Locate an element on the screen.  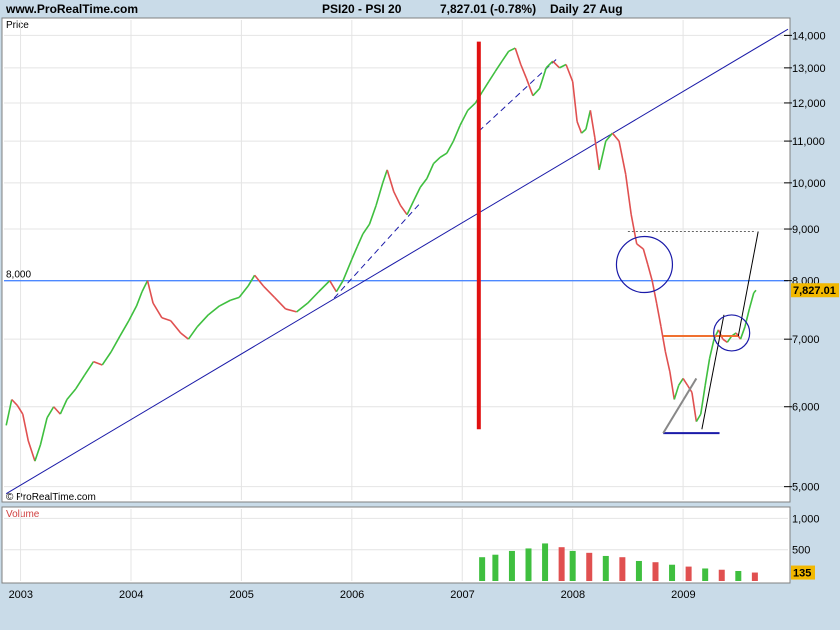
x-tick-label: 2008 is located at coordinates (573, 595).